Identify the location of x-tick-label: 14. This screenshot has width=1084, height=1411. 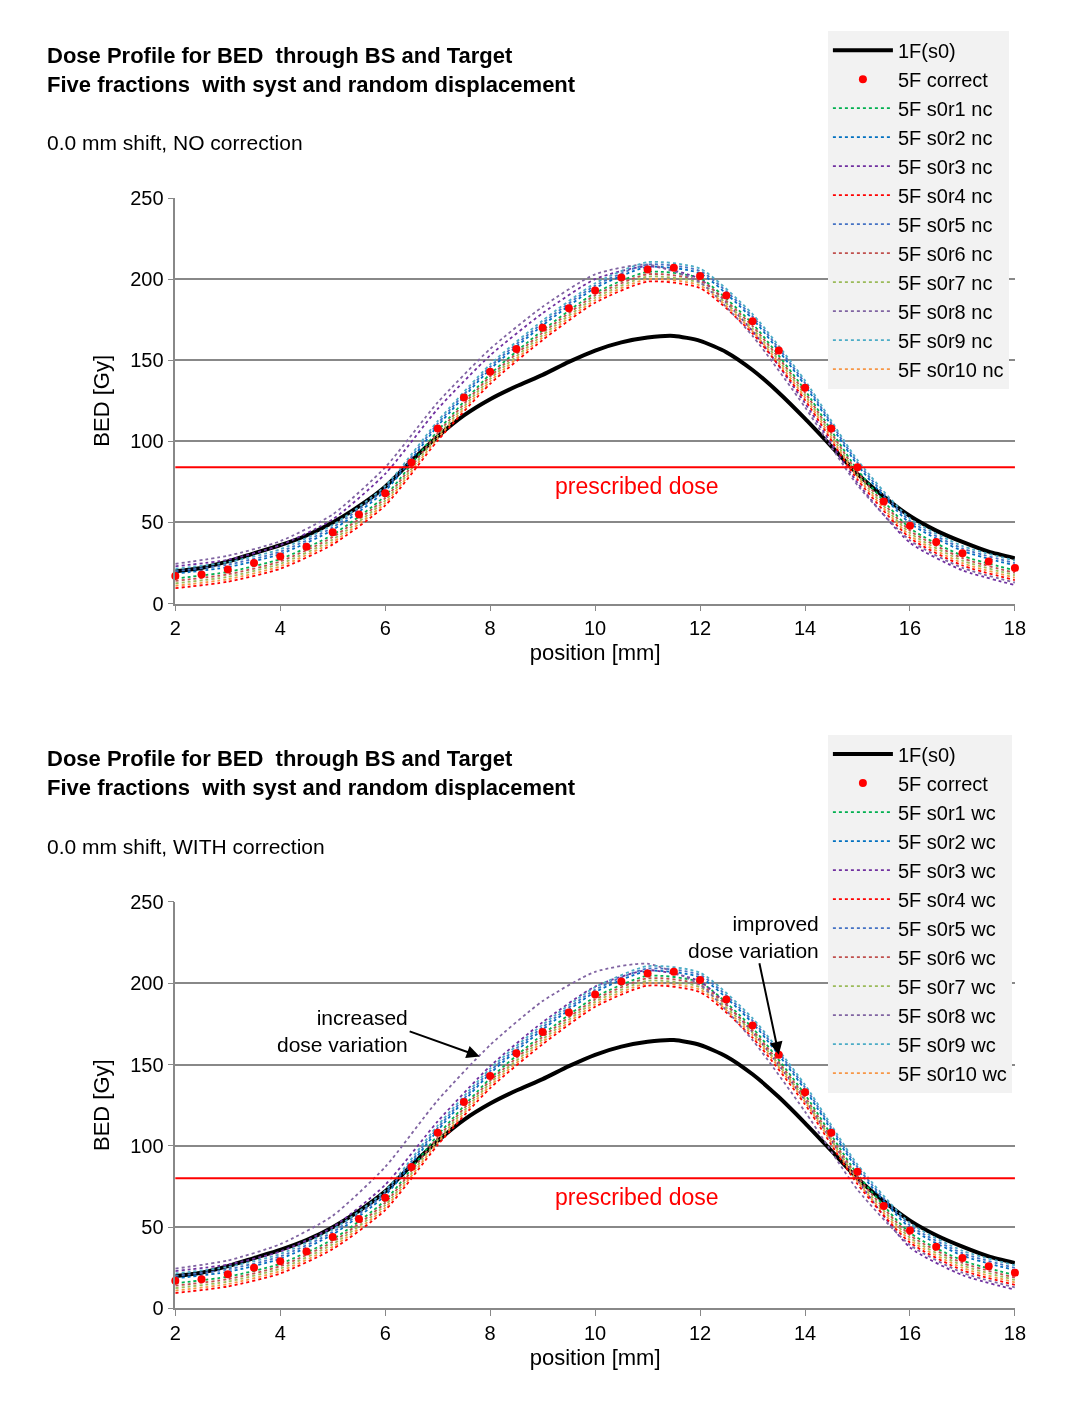
(805, 1333).